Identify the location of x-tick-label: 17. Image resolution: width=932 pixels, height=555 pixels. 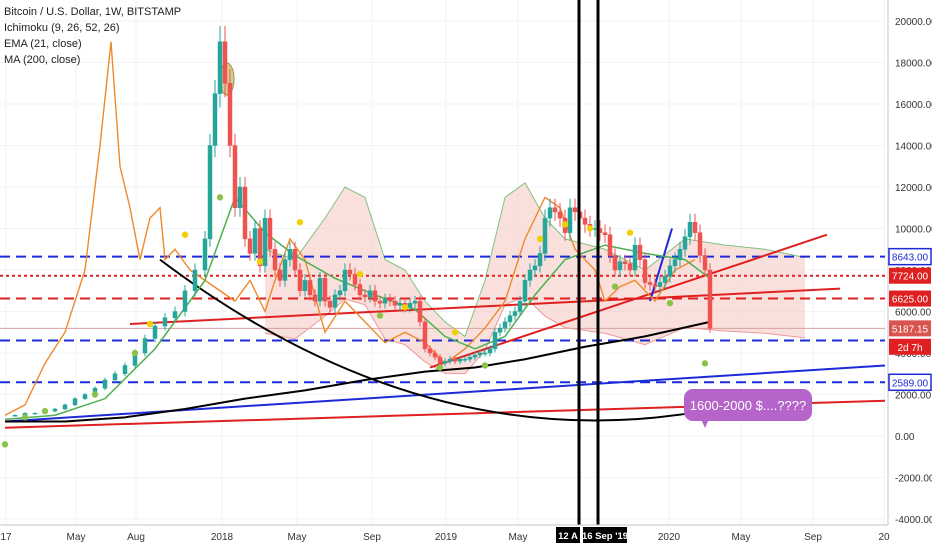
(6, 537).